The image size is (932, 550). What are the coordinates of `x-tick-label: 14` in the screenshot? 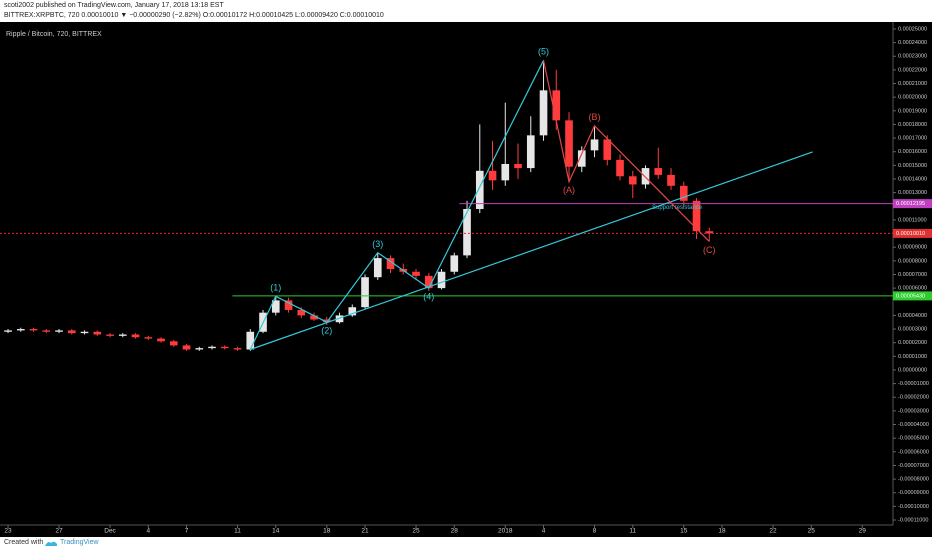 It's located at (276, 531).